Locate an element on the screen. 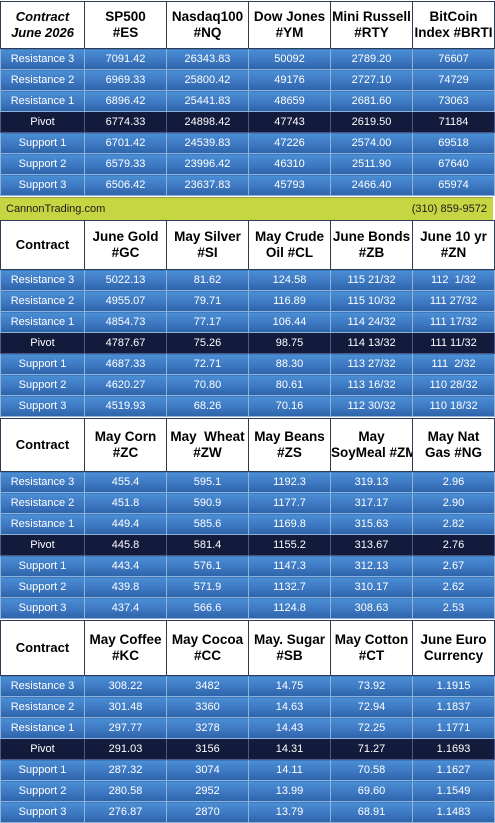  level-value: 585.6 is located at coordinates (207, 524).